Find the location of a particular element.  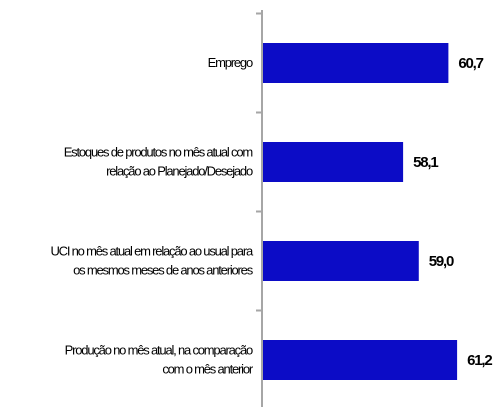

data-label: 59,0 is located at coordinates (441, 261).